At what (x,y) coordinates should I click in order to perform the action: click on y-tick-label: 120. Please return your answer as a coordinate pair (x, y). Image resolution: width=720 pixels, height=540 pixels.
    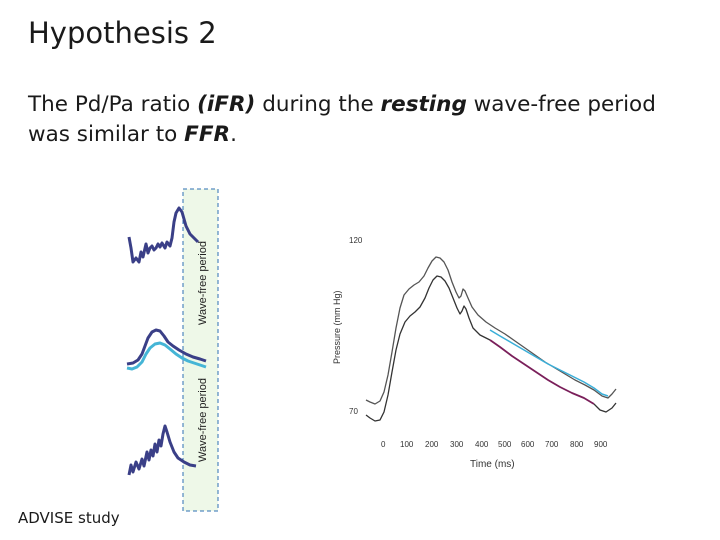
    Looking at the image, I should click on (356, 240).